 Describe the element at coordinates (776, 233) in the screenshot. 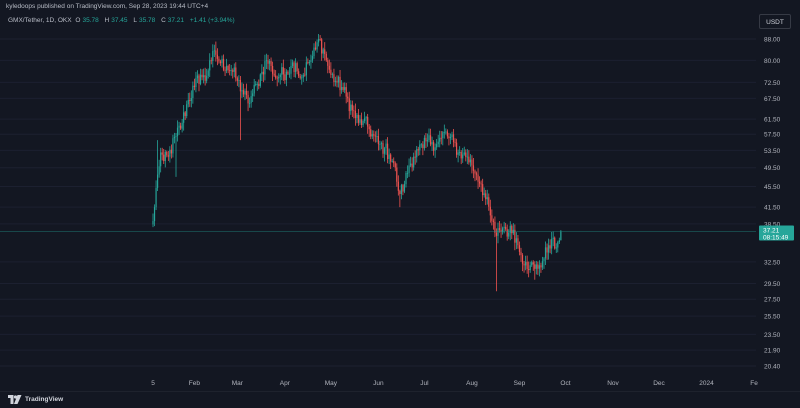

I see `last-price-badge: 37.21 08:15:49` at that location.